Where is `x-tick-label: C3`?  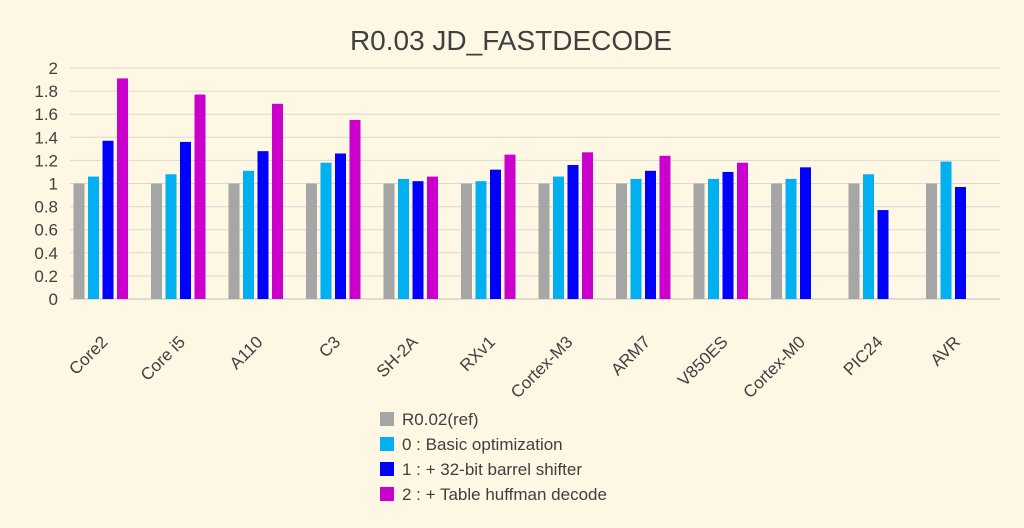 x-tick-label: C3 is located at coordinates (329, 346).